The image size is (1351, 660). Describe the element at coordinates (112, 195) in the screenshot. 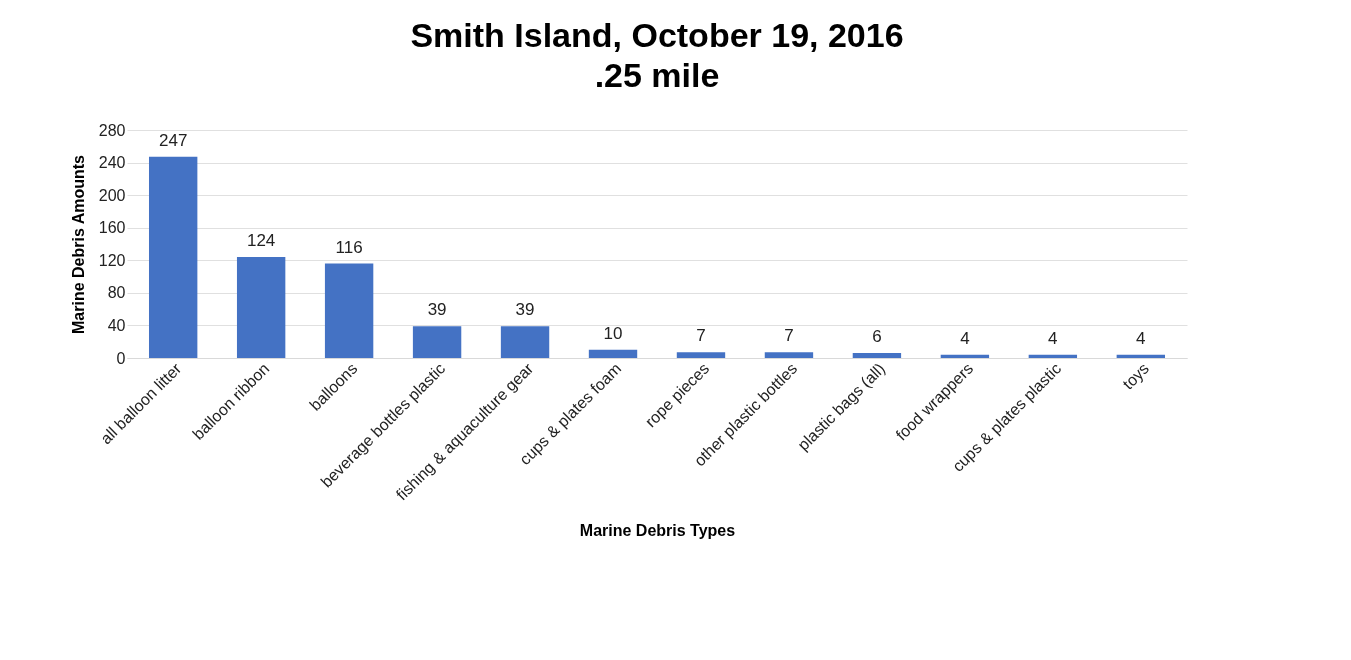

I see `y-tick-label: 200` at that location.